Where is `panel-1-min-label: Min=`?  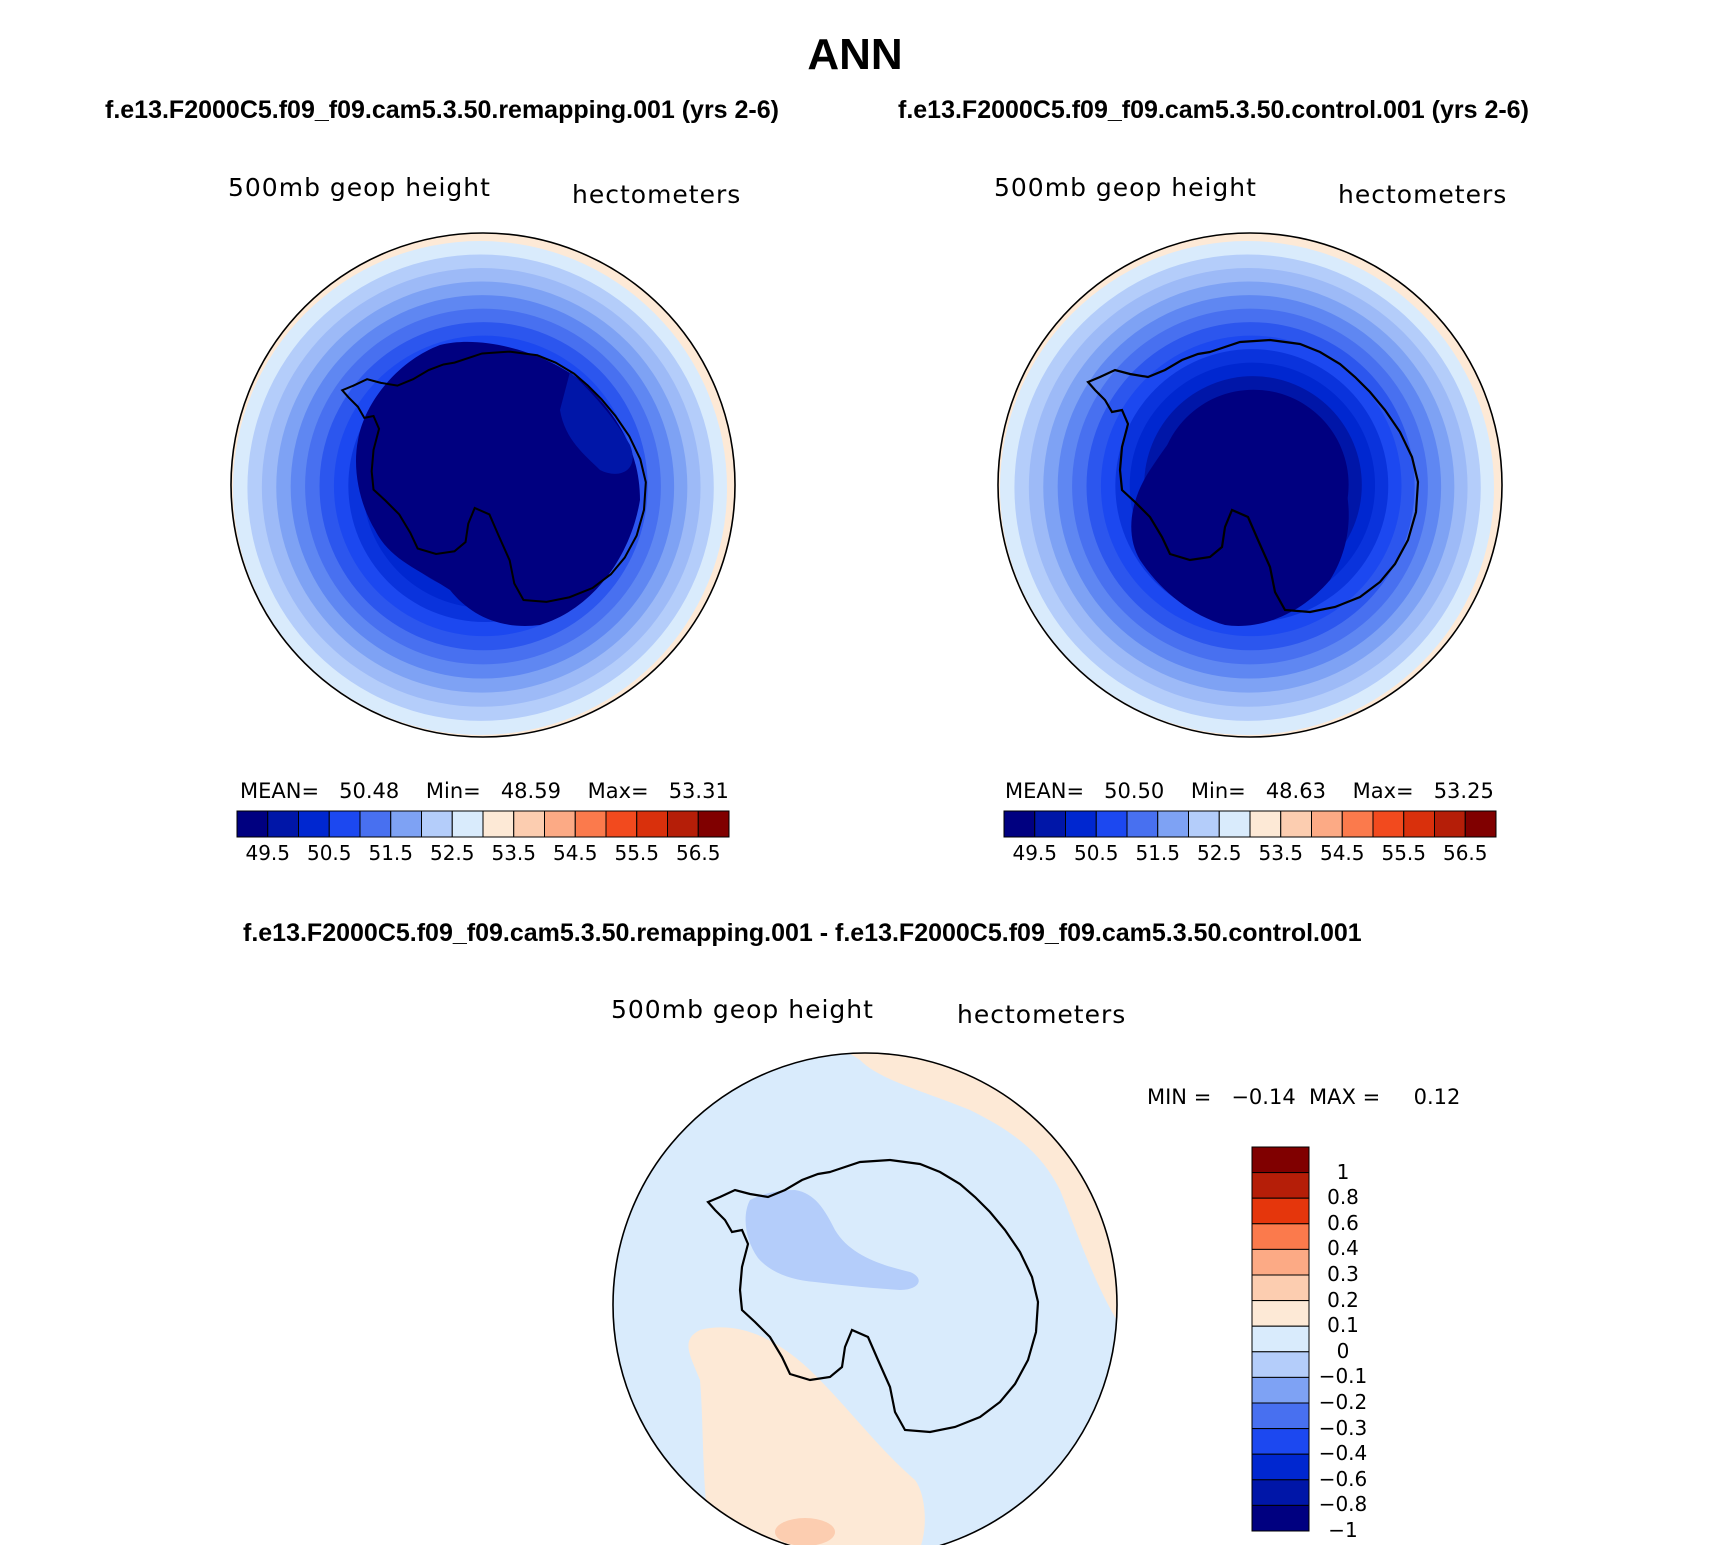 panel-1-min-label: Min= is located at coordinates (453, 791).